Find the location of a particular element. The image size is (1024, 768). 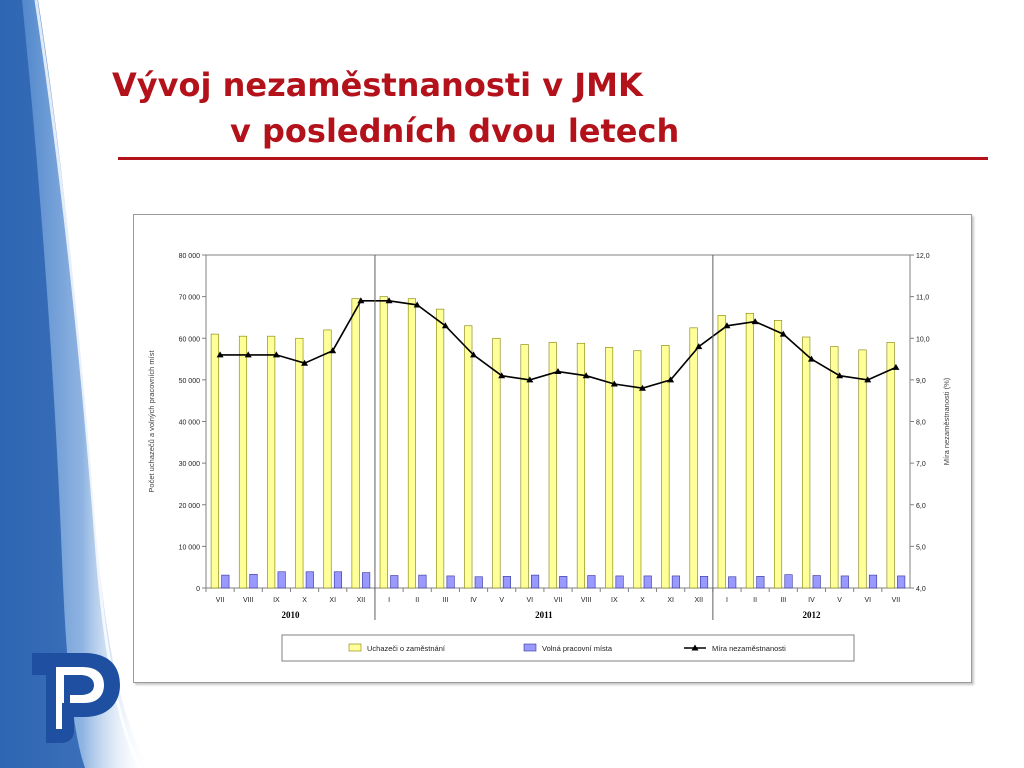

left-axis-tick-label: 70 000 is located at coordinates (190, 298).